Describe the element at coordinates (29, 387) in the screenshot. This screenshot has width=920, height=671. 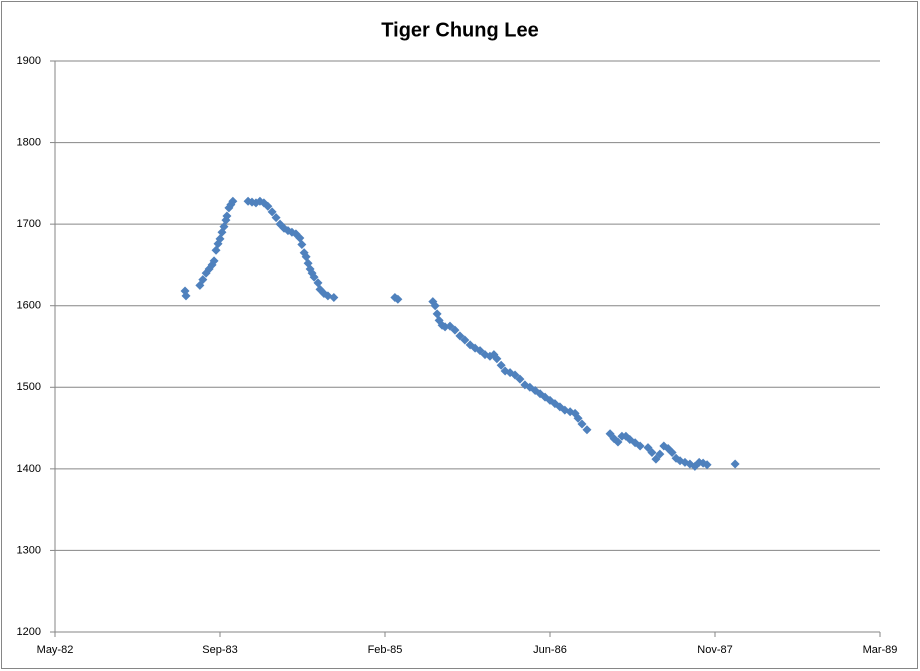
I see `y-tick-label: 1500` at that location.